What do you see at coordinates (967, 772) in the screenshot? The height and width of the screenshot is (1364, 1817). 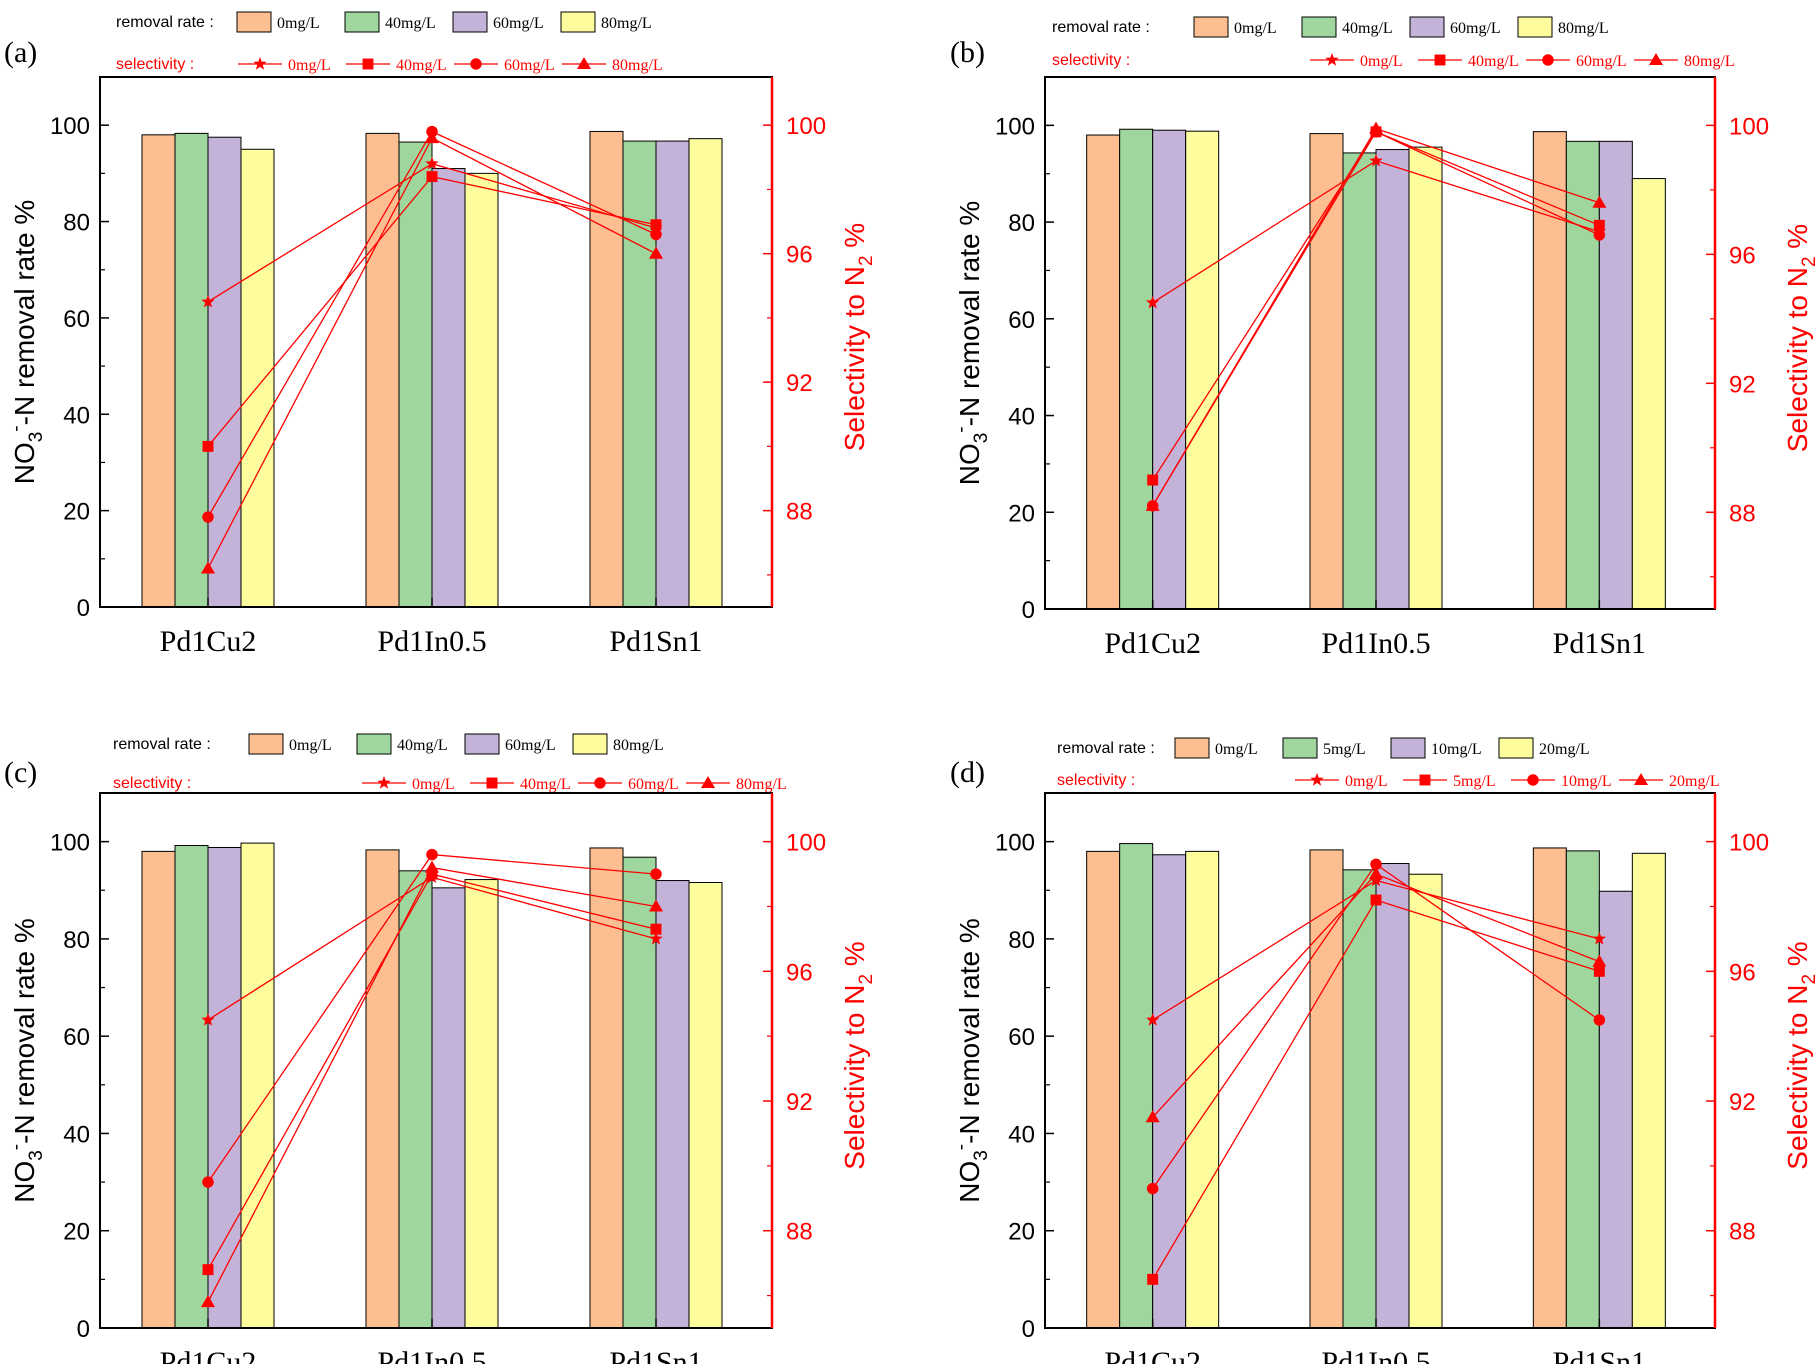 I see `panel-label: (d)` at bounding box center [967, 772].